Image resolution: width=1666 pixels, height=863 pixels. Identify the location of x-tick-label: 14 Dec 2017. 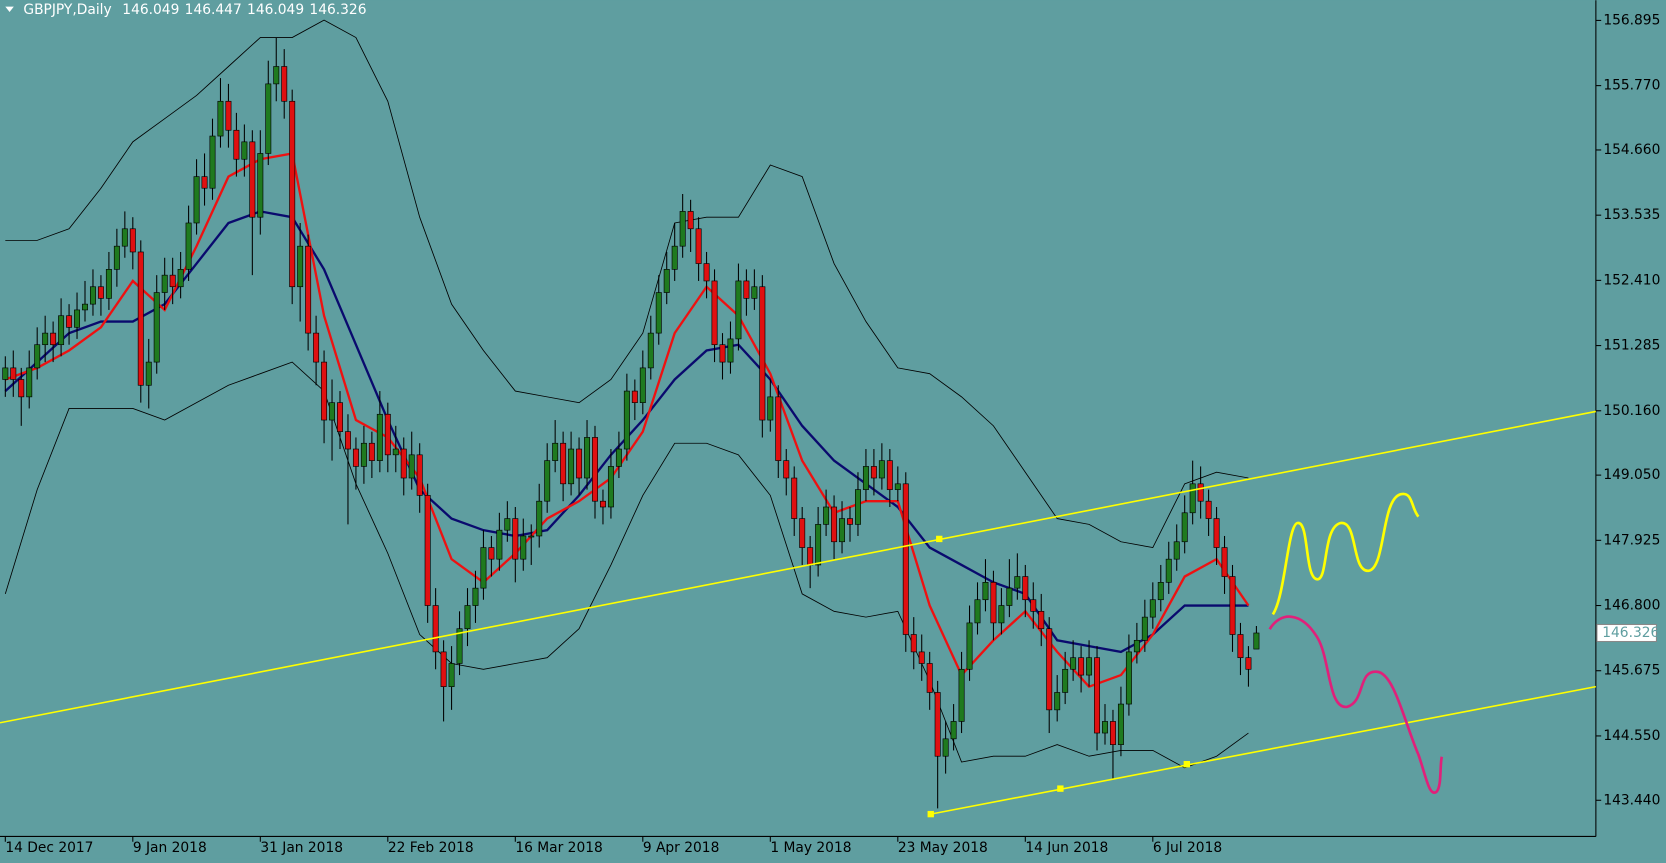
(49, 848).